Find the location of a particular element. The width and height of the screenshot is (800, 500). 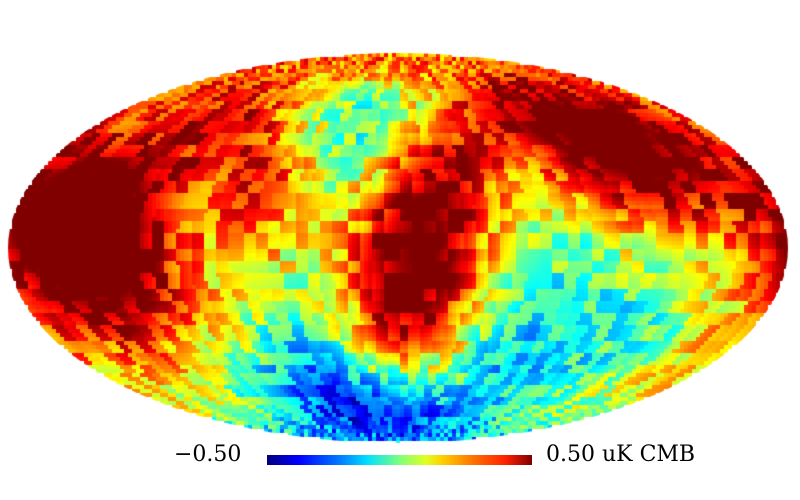

colorbar is located at coordinates (399, 460).